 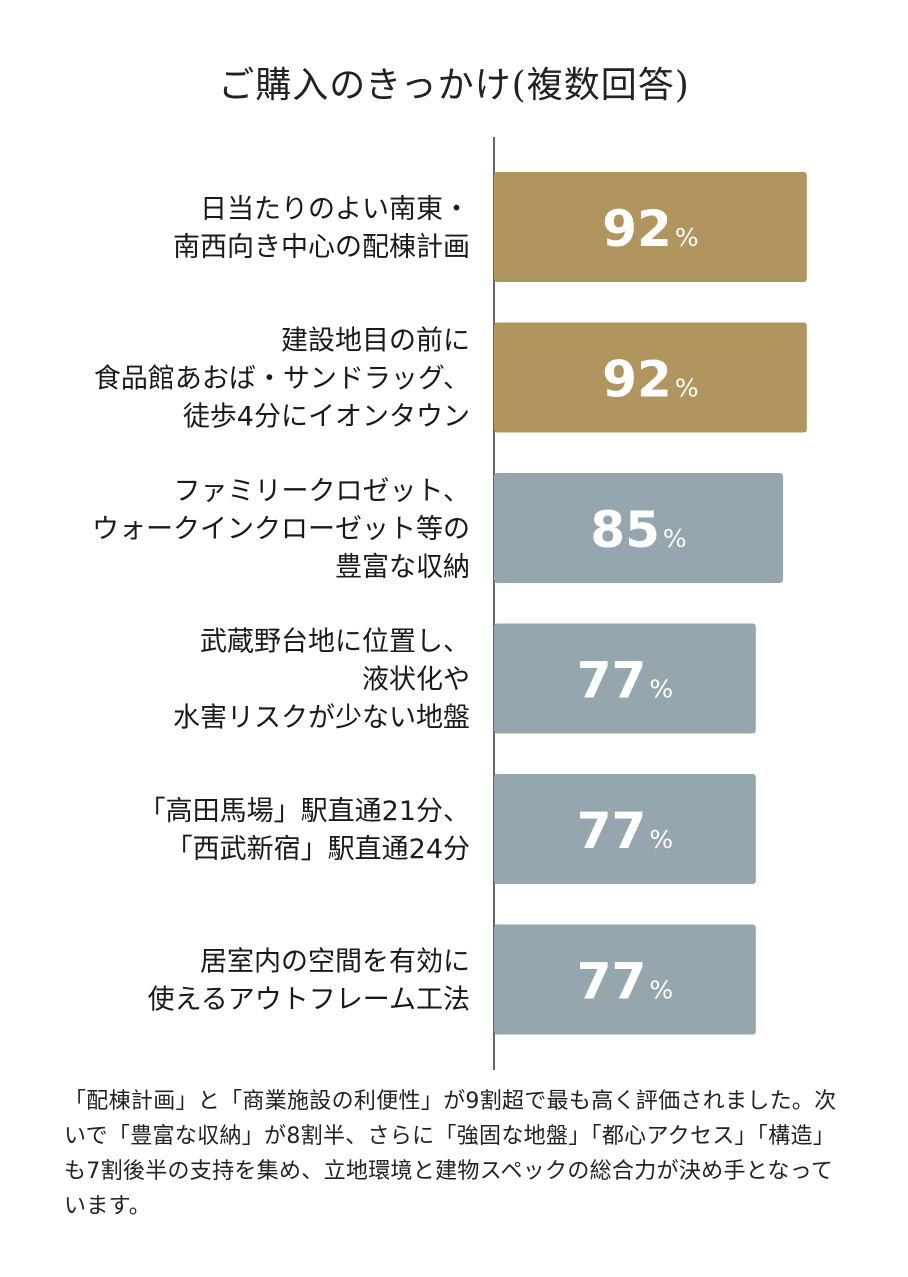 I want to click on bar-value-label: 85%, so click(x=638, y=530).